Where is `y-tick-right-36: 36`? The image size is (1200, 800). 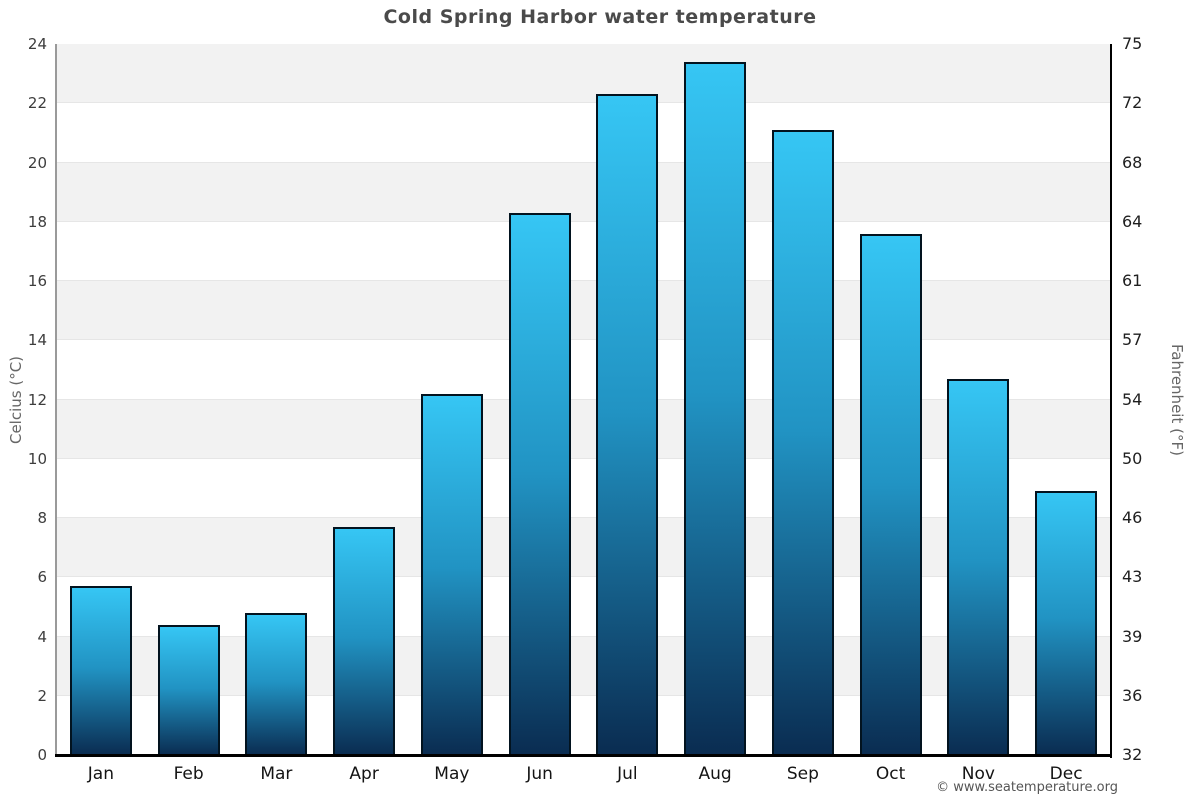
y-tick-right-36: 36 is located at coordinates (1132, 695).